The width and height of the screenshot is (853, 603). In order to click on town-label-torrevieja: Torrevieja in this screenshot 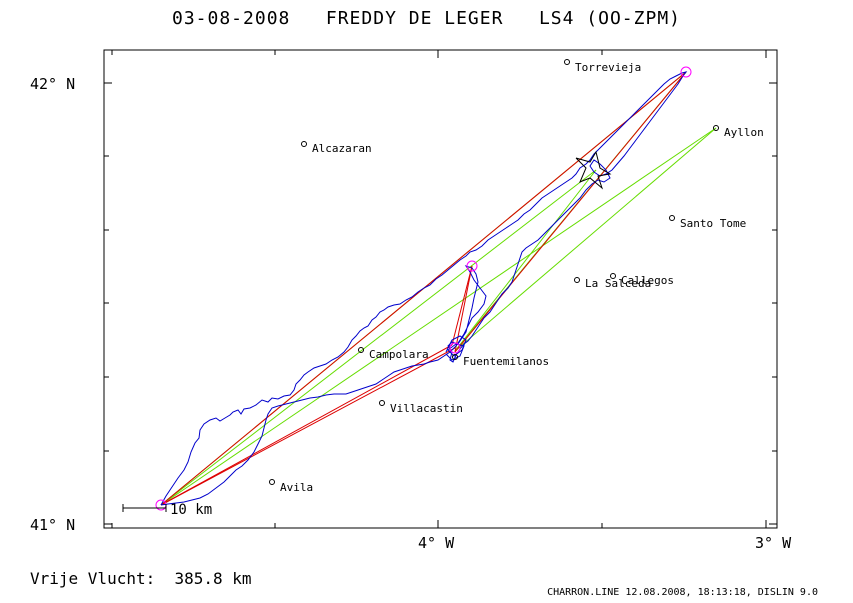, I will do `click(608, 67)`.